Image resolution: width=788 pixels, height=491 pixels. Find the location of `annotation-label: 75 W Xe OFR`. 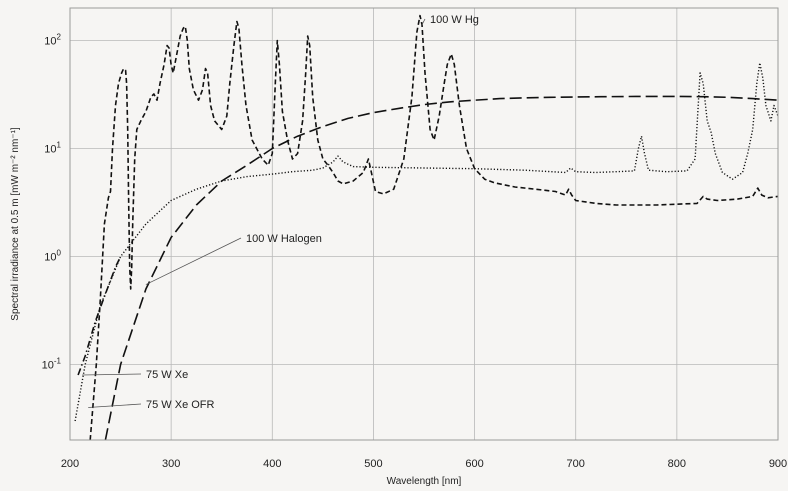

annotation-label: 75 W Xe OFR is located at coordinates (180, 405).